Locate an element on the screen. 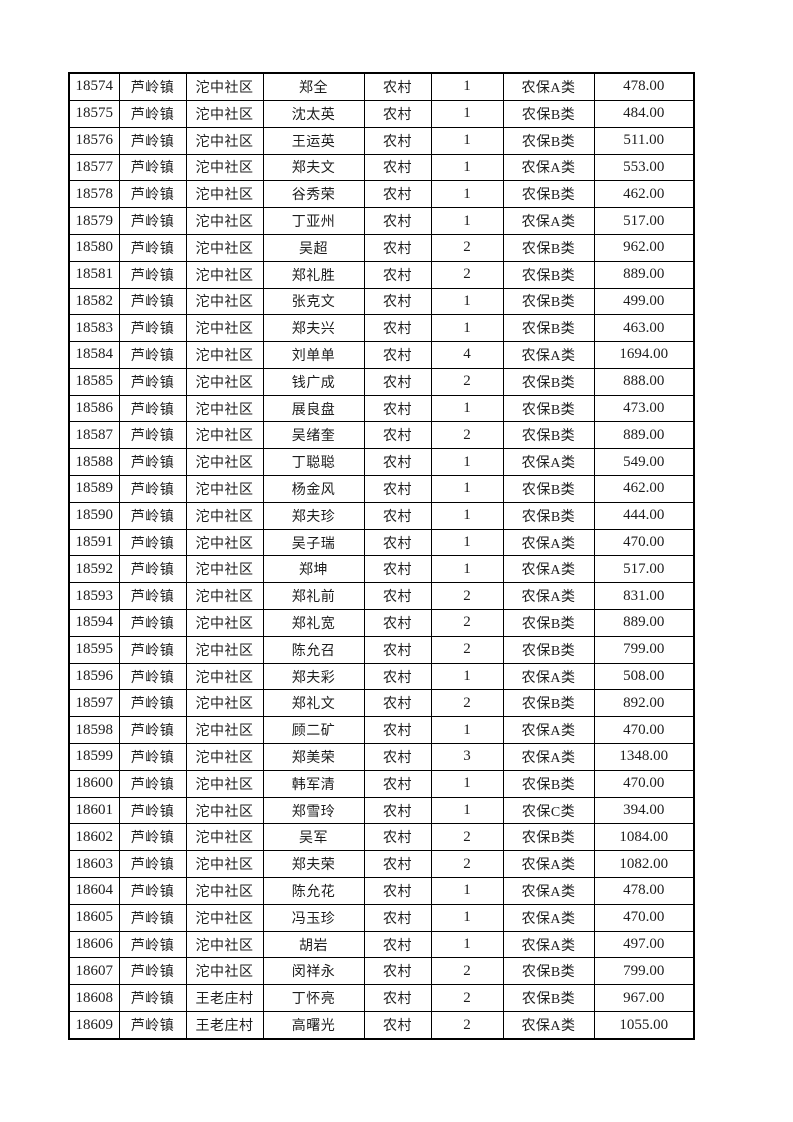  cell-person-name: 丁怀亮 is located at coordinates (313, 998).